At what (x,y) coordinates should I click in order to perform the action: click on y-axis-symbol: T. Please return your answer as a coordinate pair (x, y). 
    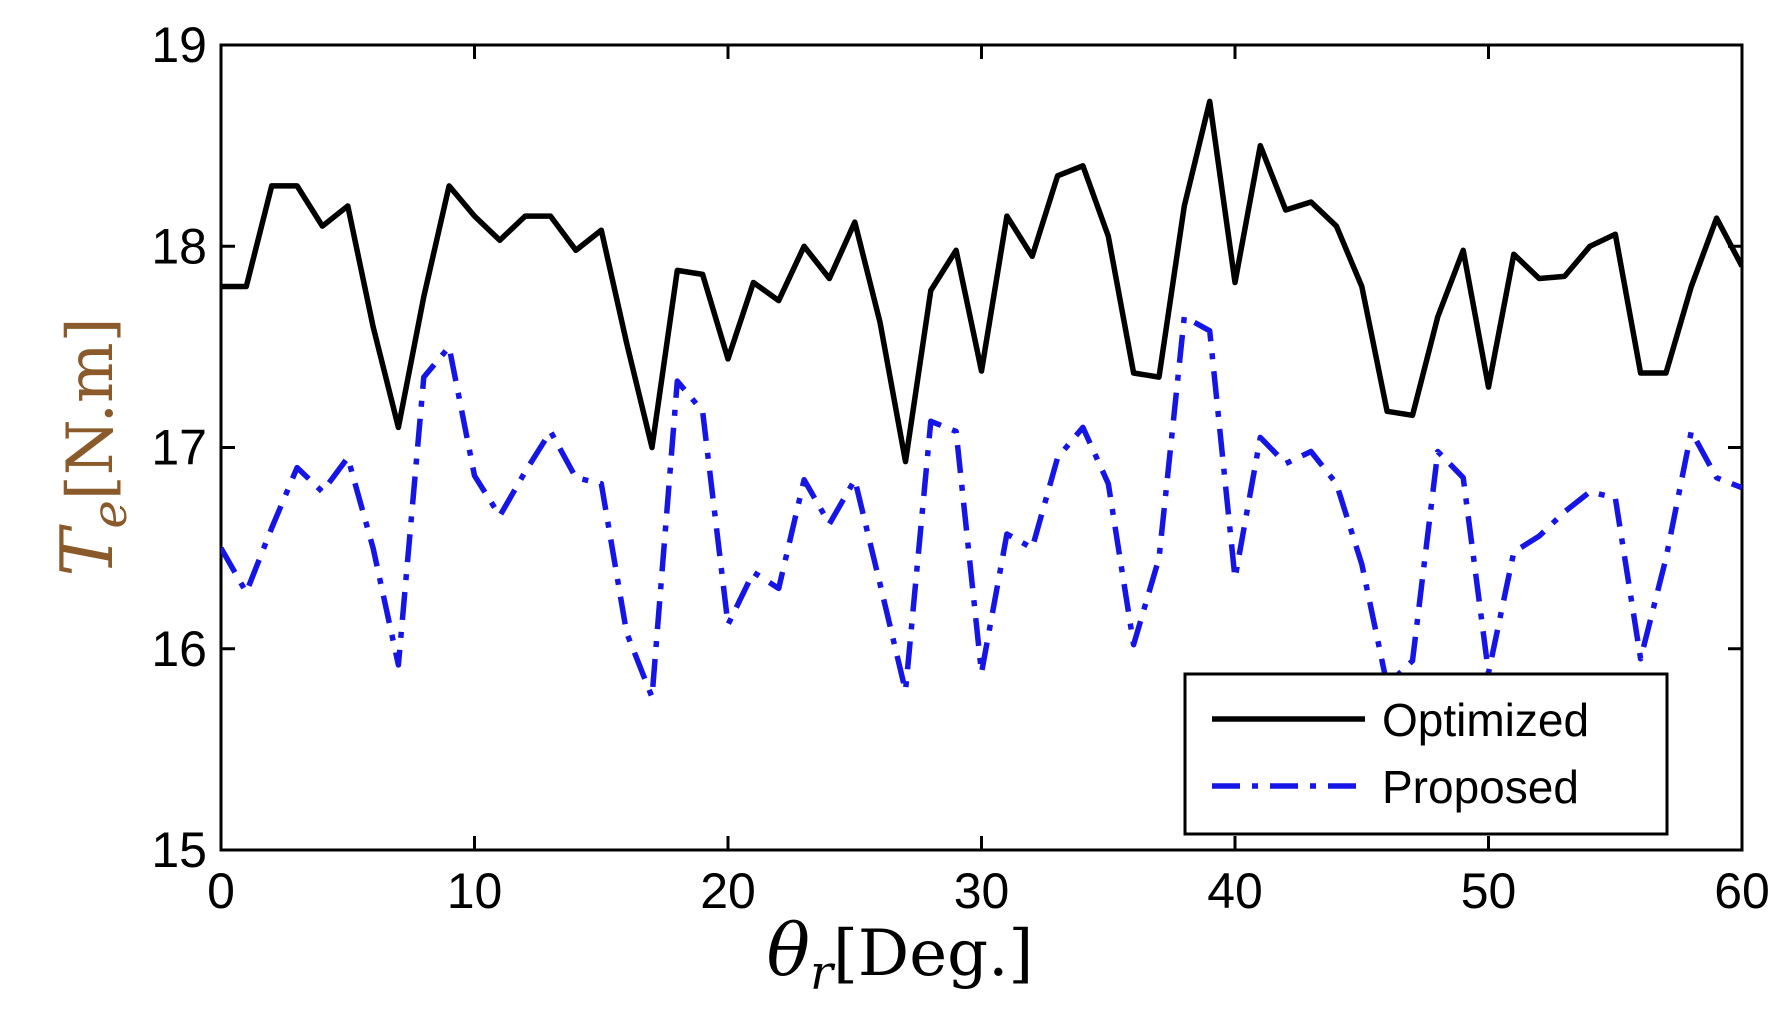
    Looking at the image, I should click on (87, 550).